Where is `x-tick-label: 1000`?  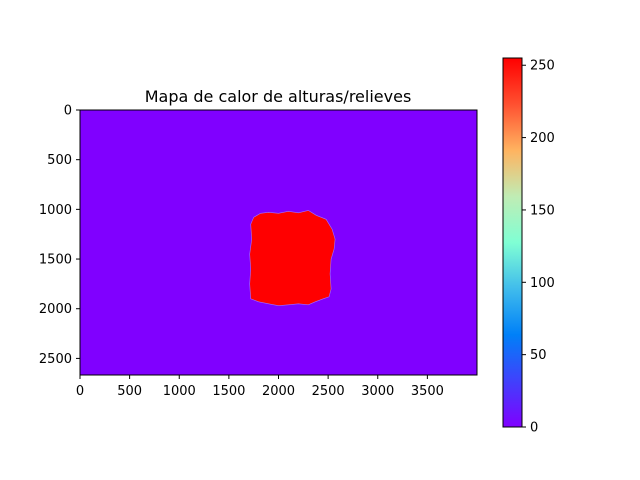
x-tick-label: 1000 is located at coordinates (179, 391).